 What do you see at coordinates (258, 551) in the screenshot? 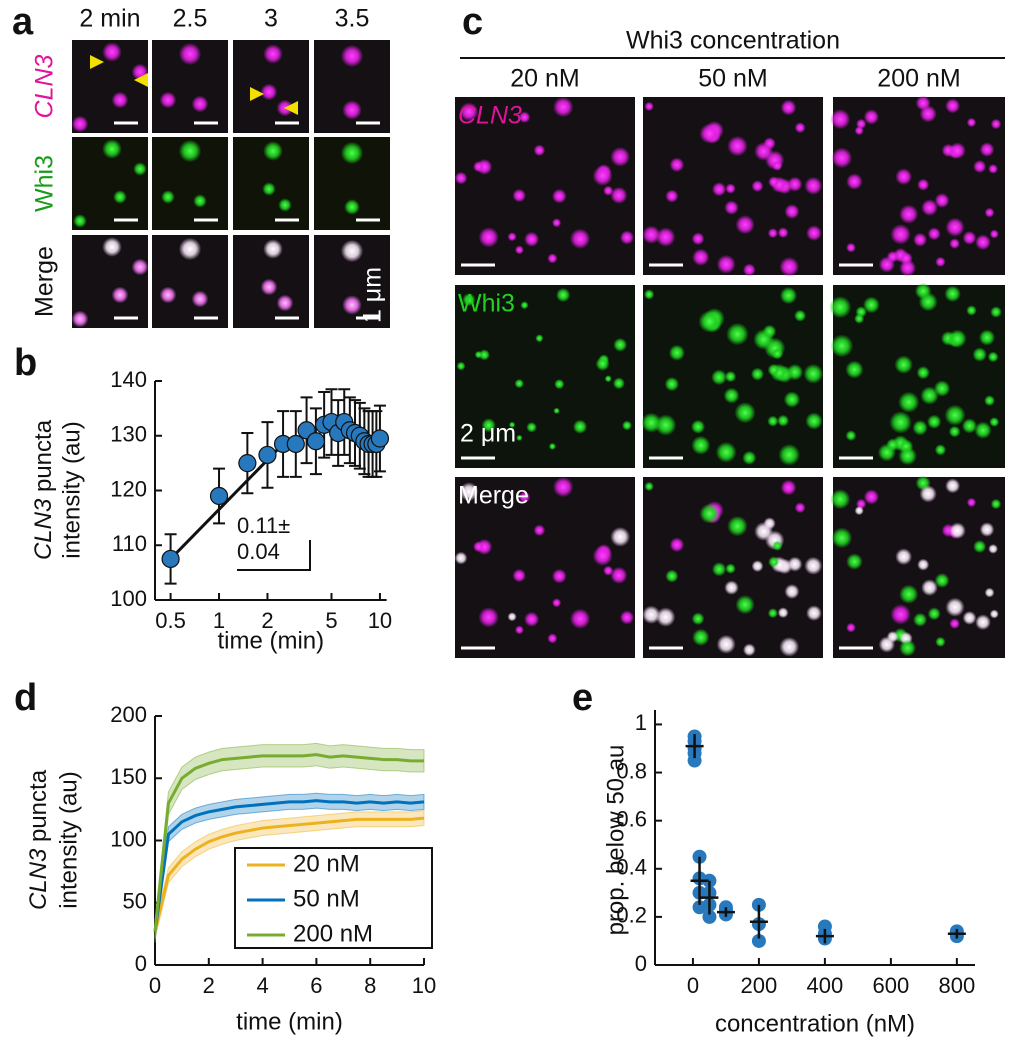
I see `annotation: 0.04` at bounding box center [258, 551].